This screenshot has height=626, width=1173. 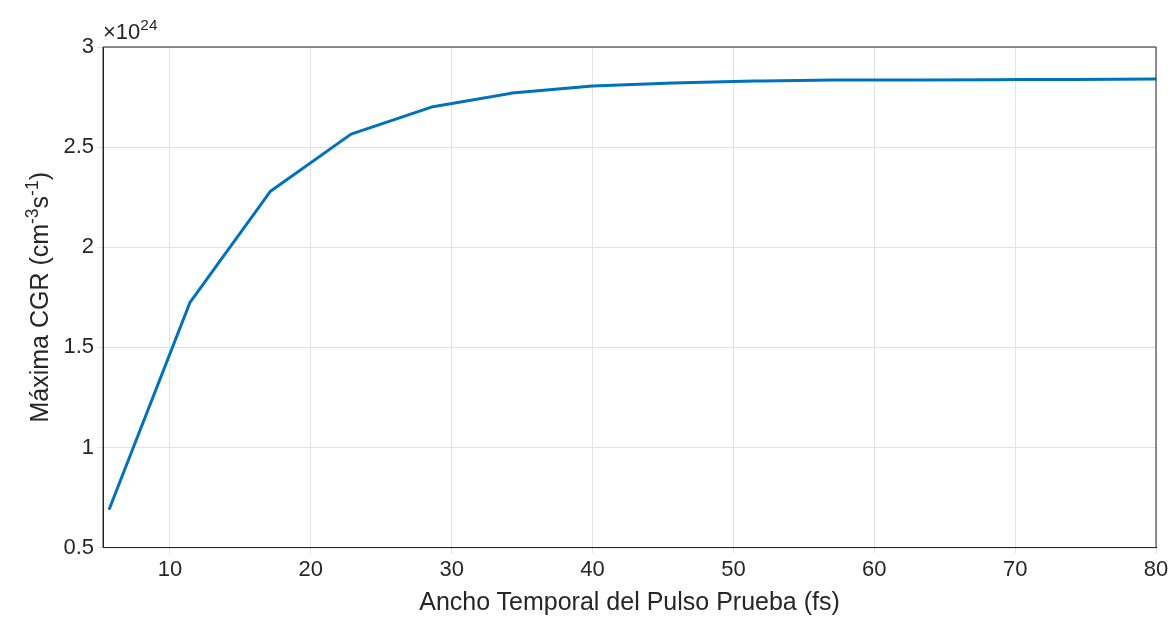 What do you see at coordinates (451, 568) in the screenshot?
I see `x-tick-label: 30` at bounding box center [451, 568].